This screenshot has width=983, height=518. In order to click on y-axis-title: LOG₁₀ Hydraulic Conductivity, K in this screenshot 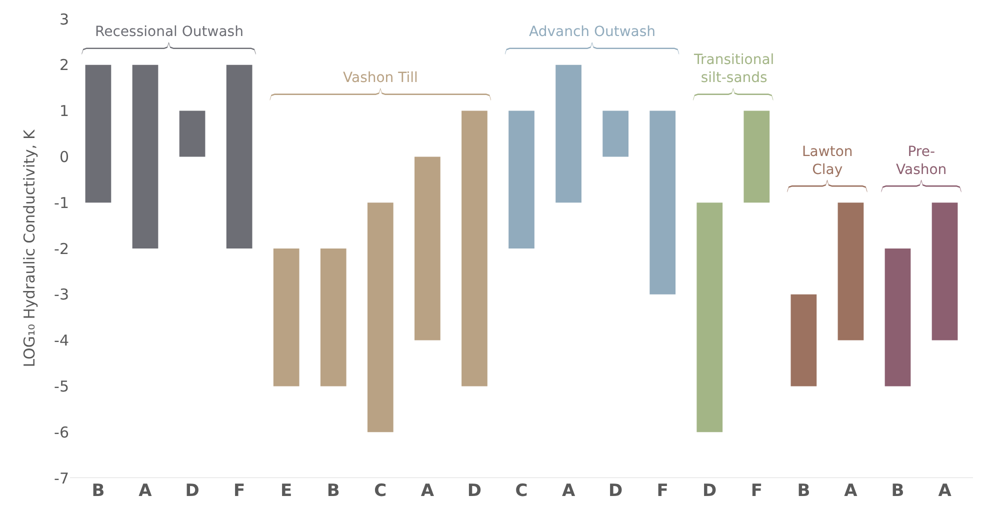, I will do `click(29, 248)`.